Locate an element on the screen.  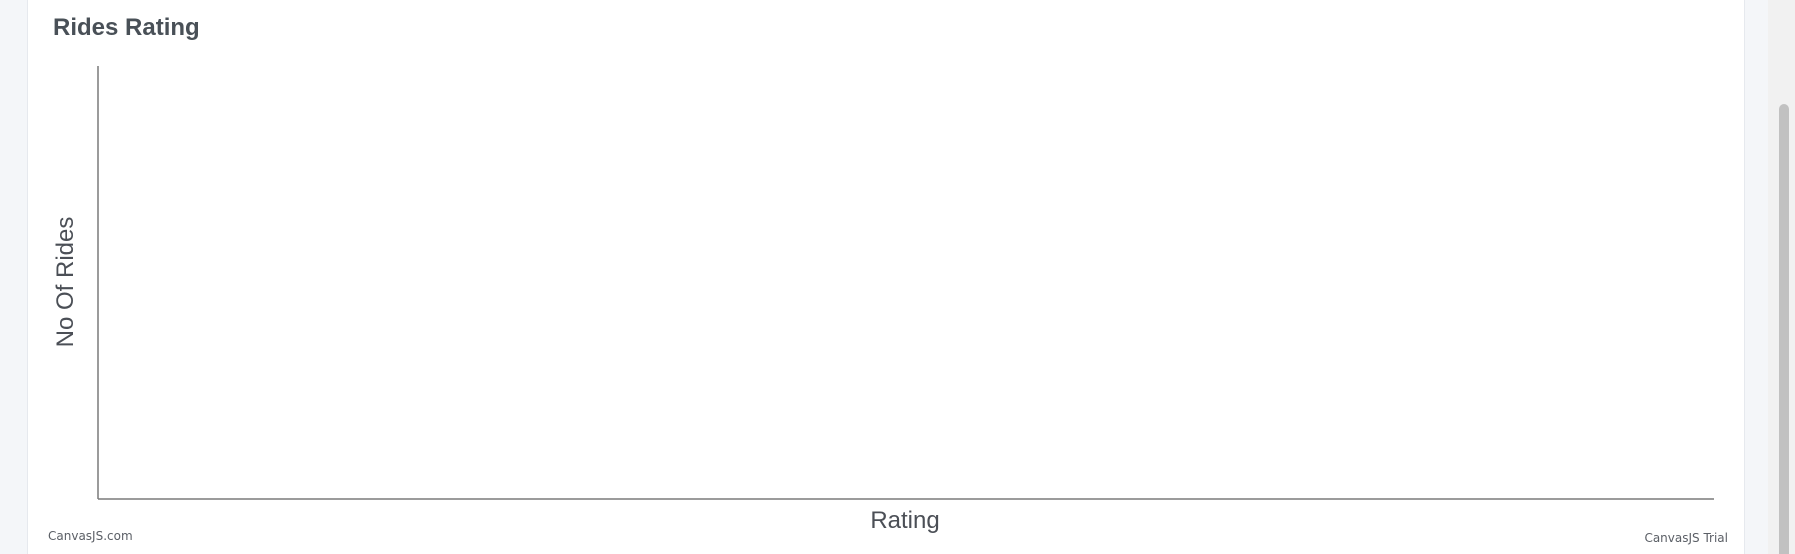
x-axis-title: Rating is located at coordinates (904, 520).